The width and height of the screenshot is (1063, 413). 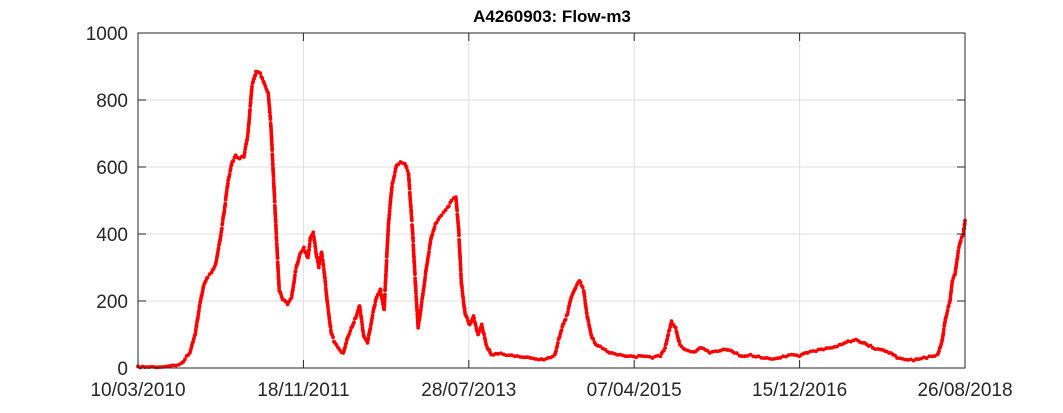 What do you see at coordinates (468, 390) in the screenshot?
I see `x-tick-label: 28/07/2013` at bounding box center [468, 390].